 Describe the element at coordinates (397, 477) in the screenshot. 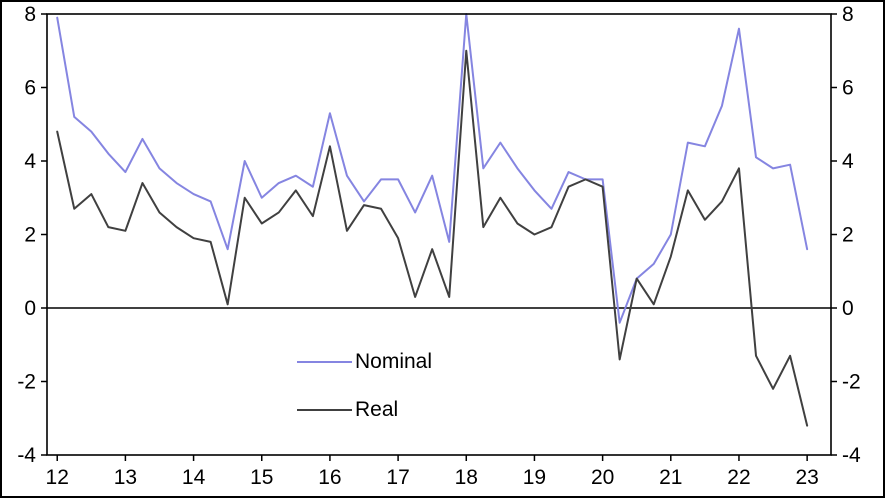

I see `x-tick-label: 17` at that location.